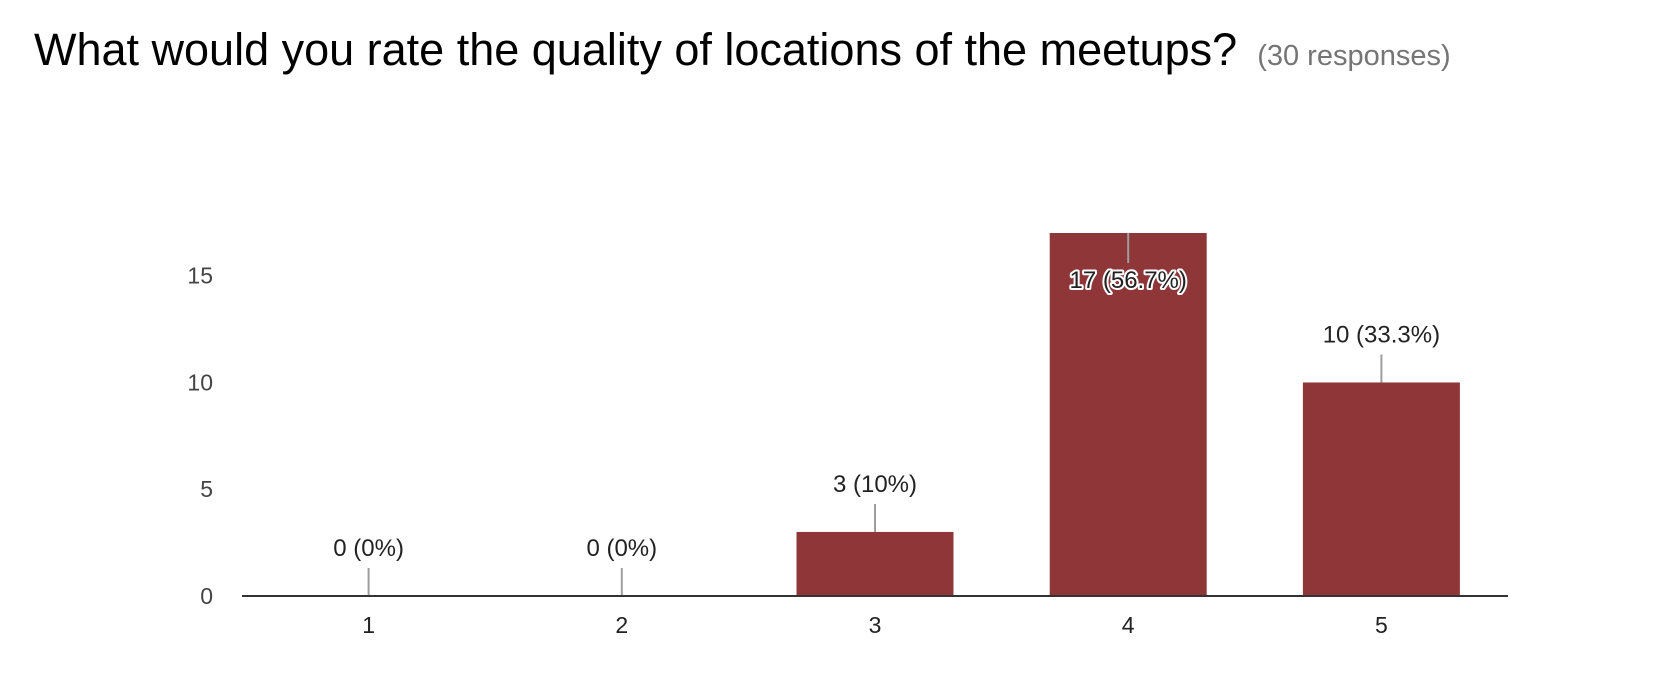 This screenshot has height=688, width=1658. What do you see at coordinates (1354, 56) in the screenshot?
I see `response-count: (30 responses)` at bounding box center [1354, 56].